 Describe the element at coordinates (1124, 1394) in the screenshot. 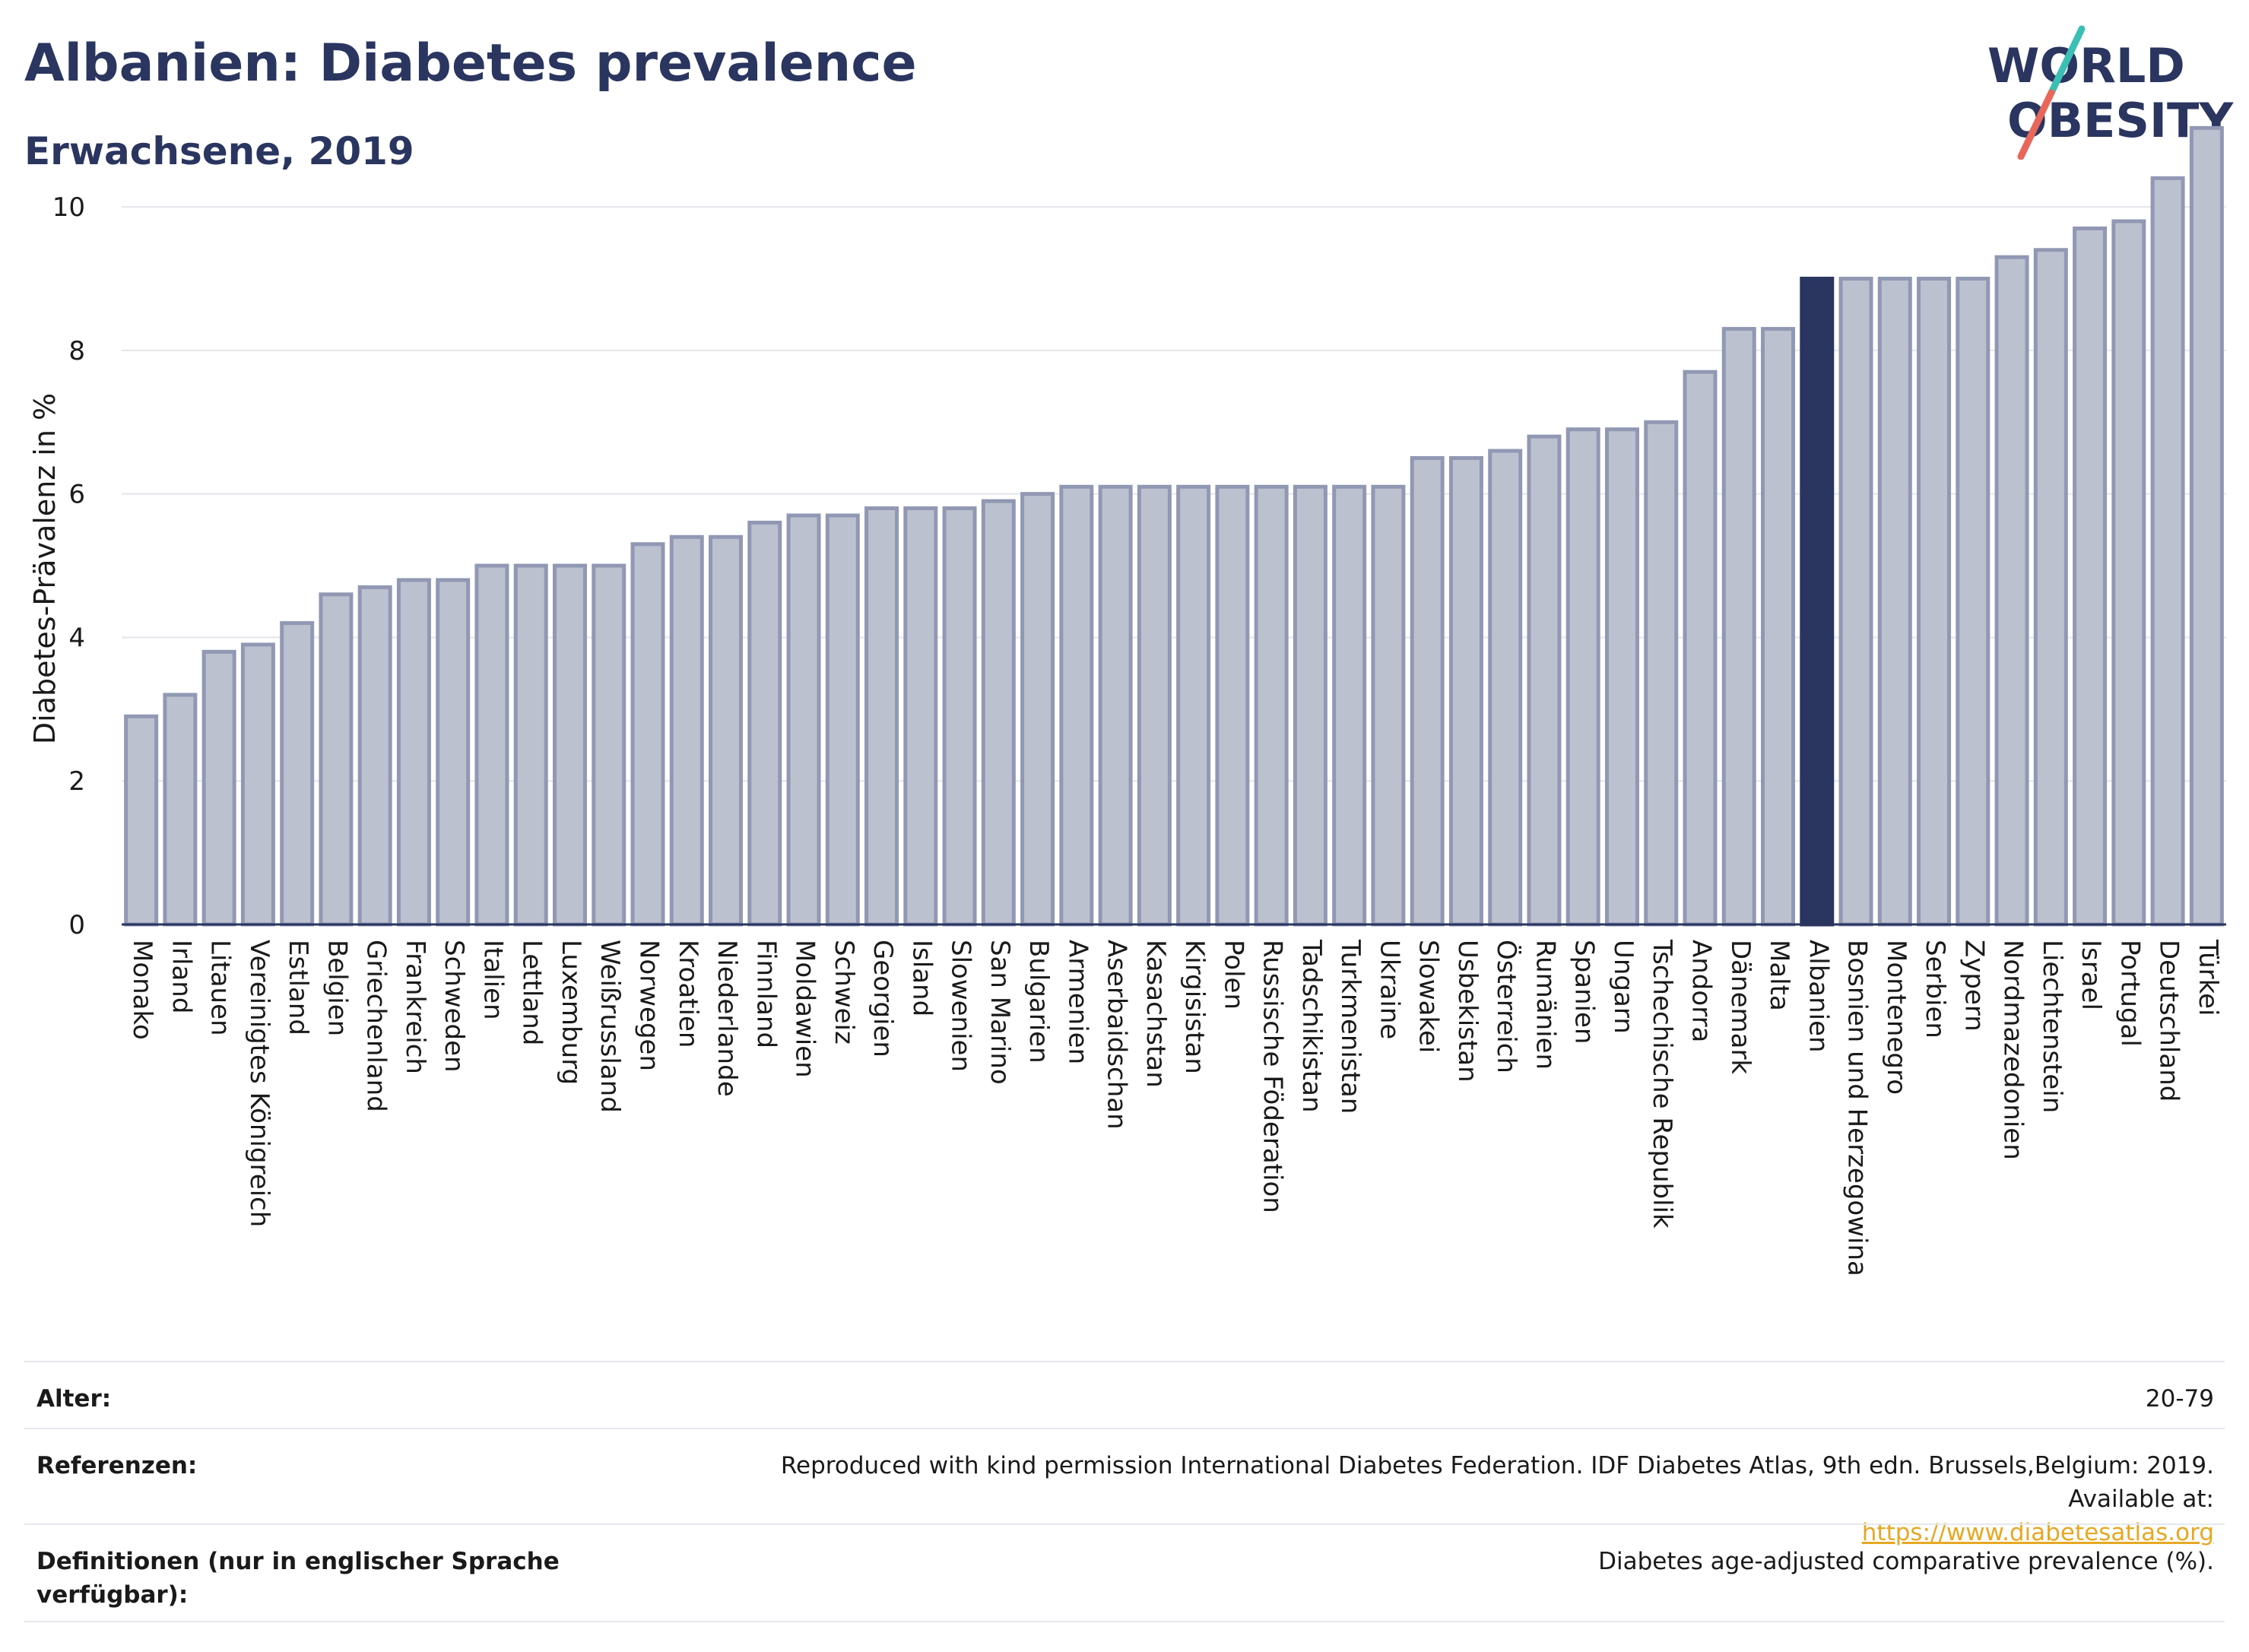

I see `meta-row-age: Alter: 20-79` at that location.